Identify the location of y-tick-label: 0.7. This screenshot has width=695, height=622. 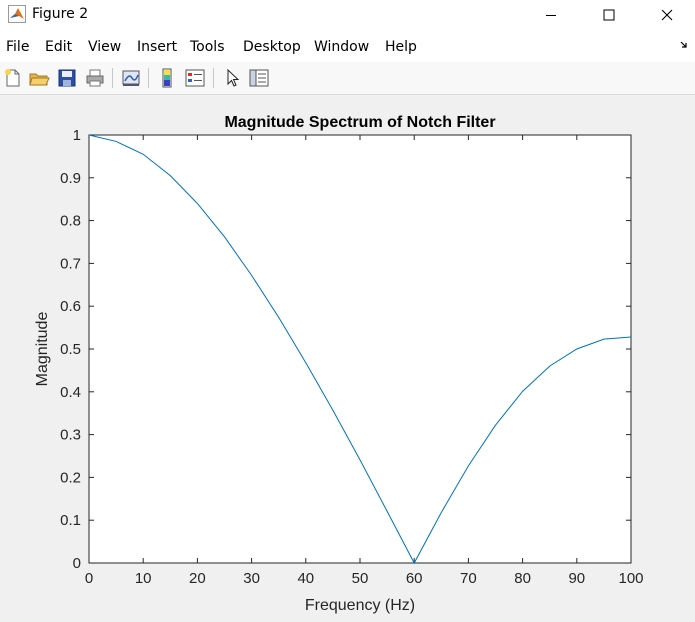
(70, 263).